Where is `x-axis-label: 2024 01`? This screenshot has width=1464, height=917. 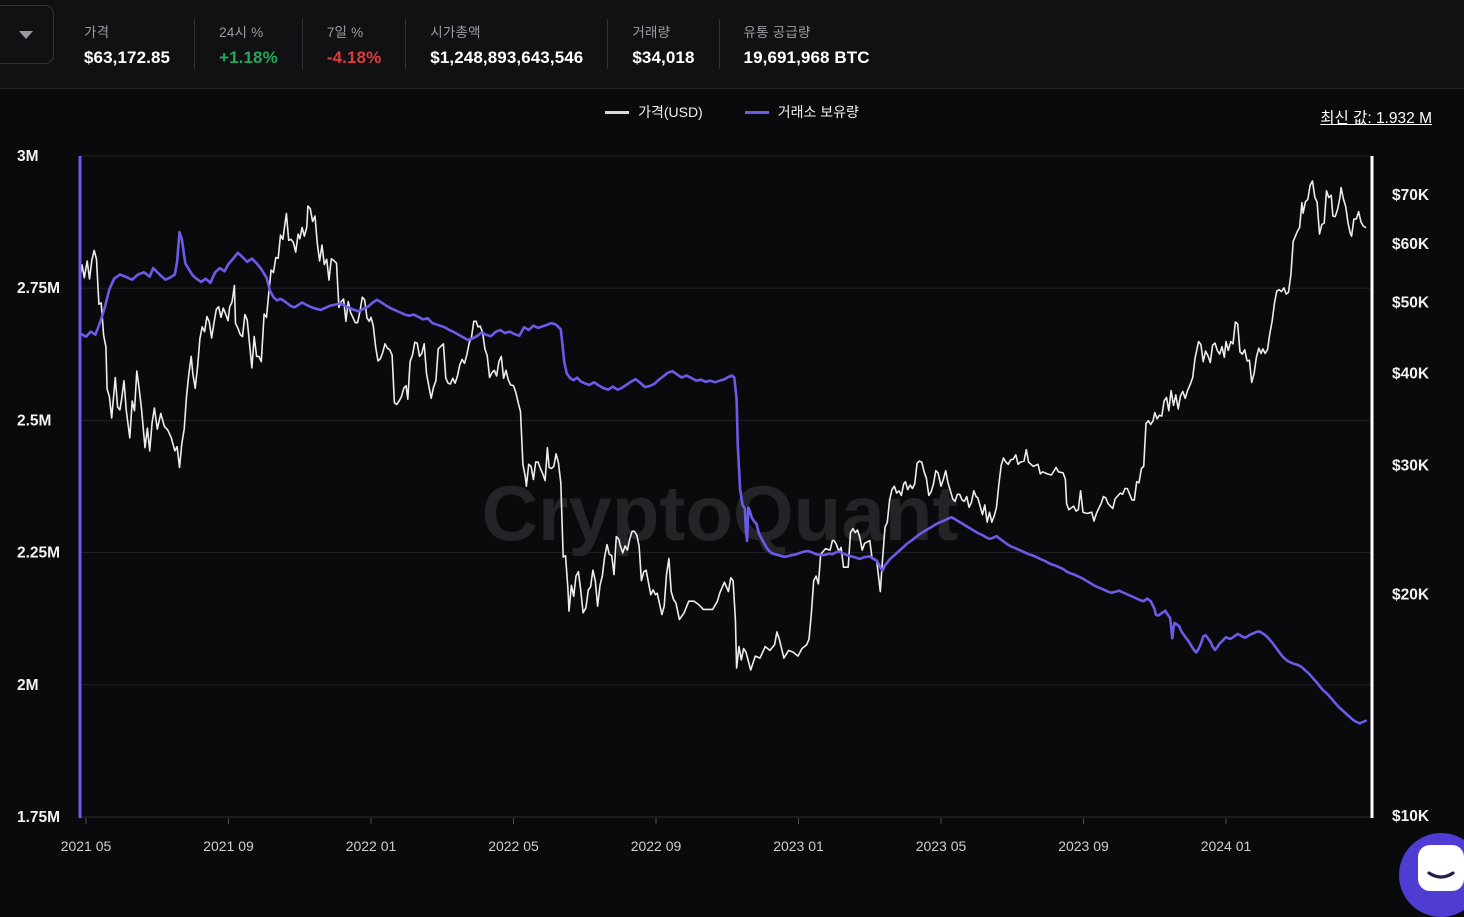 x-axis-label: 2024 01 is located at coordinates (1226, 846).